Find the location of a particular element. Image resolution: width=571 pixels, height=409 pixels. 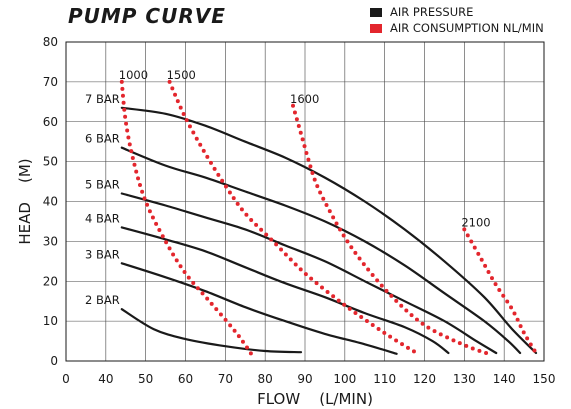

chart-title: PUMP CURVE is located at coordinates (147, 16).